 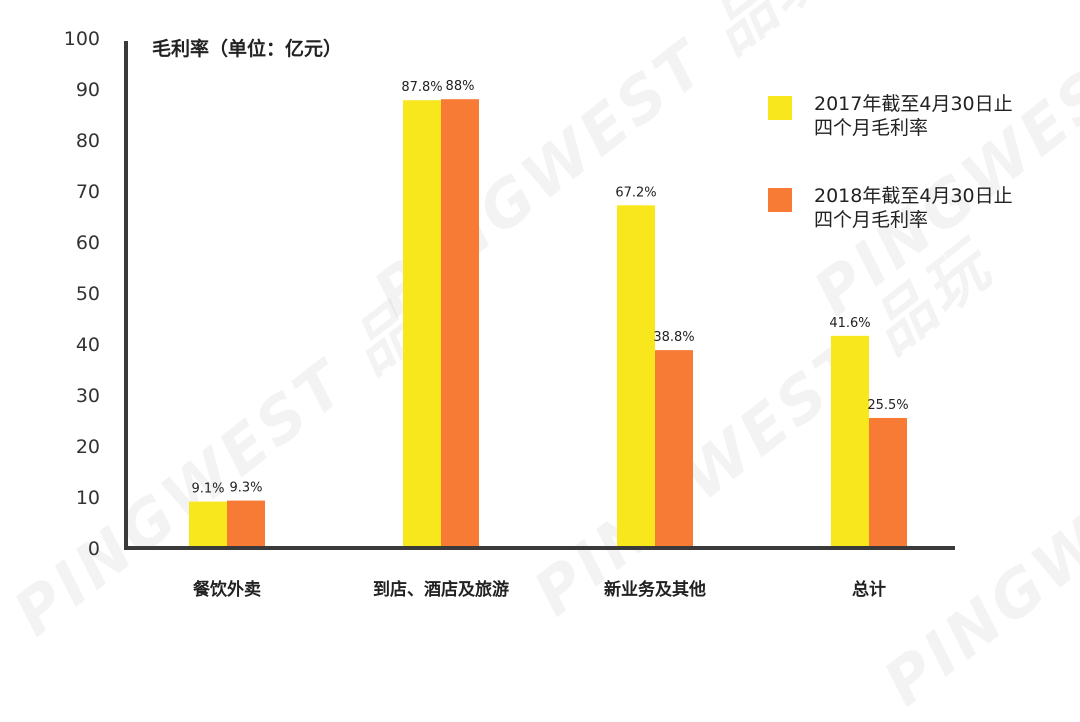 What do you see at coordinates (88, 141) in the screenshot?
I see `y-tick-label: 80` at bounding box center [88, 141].